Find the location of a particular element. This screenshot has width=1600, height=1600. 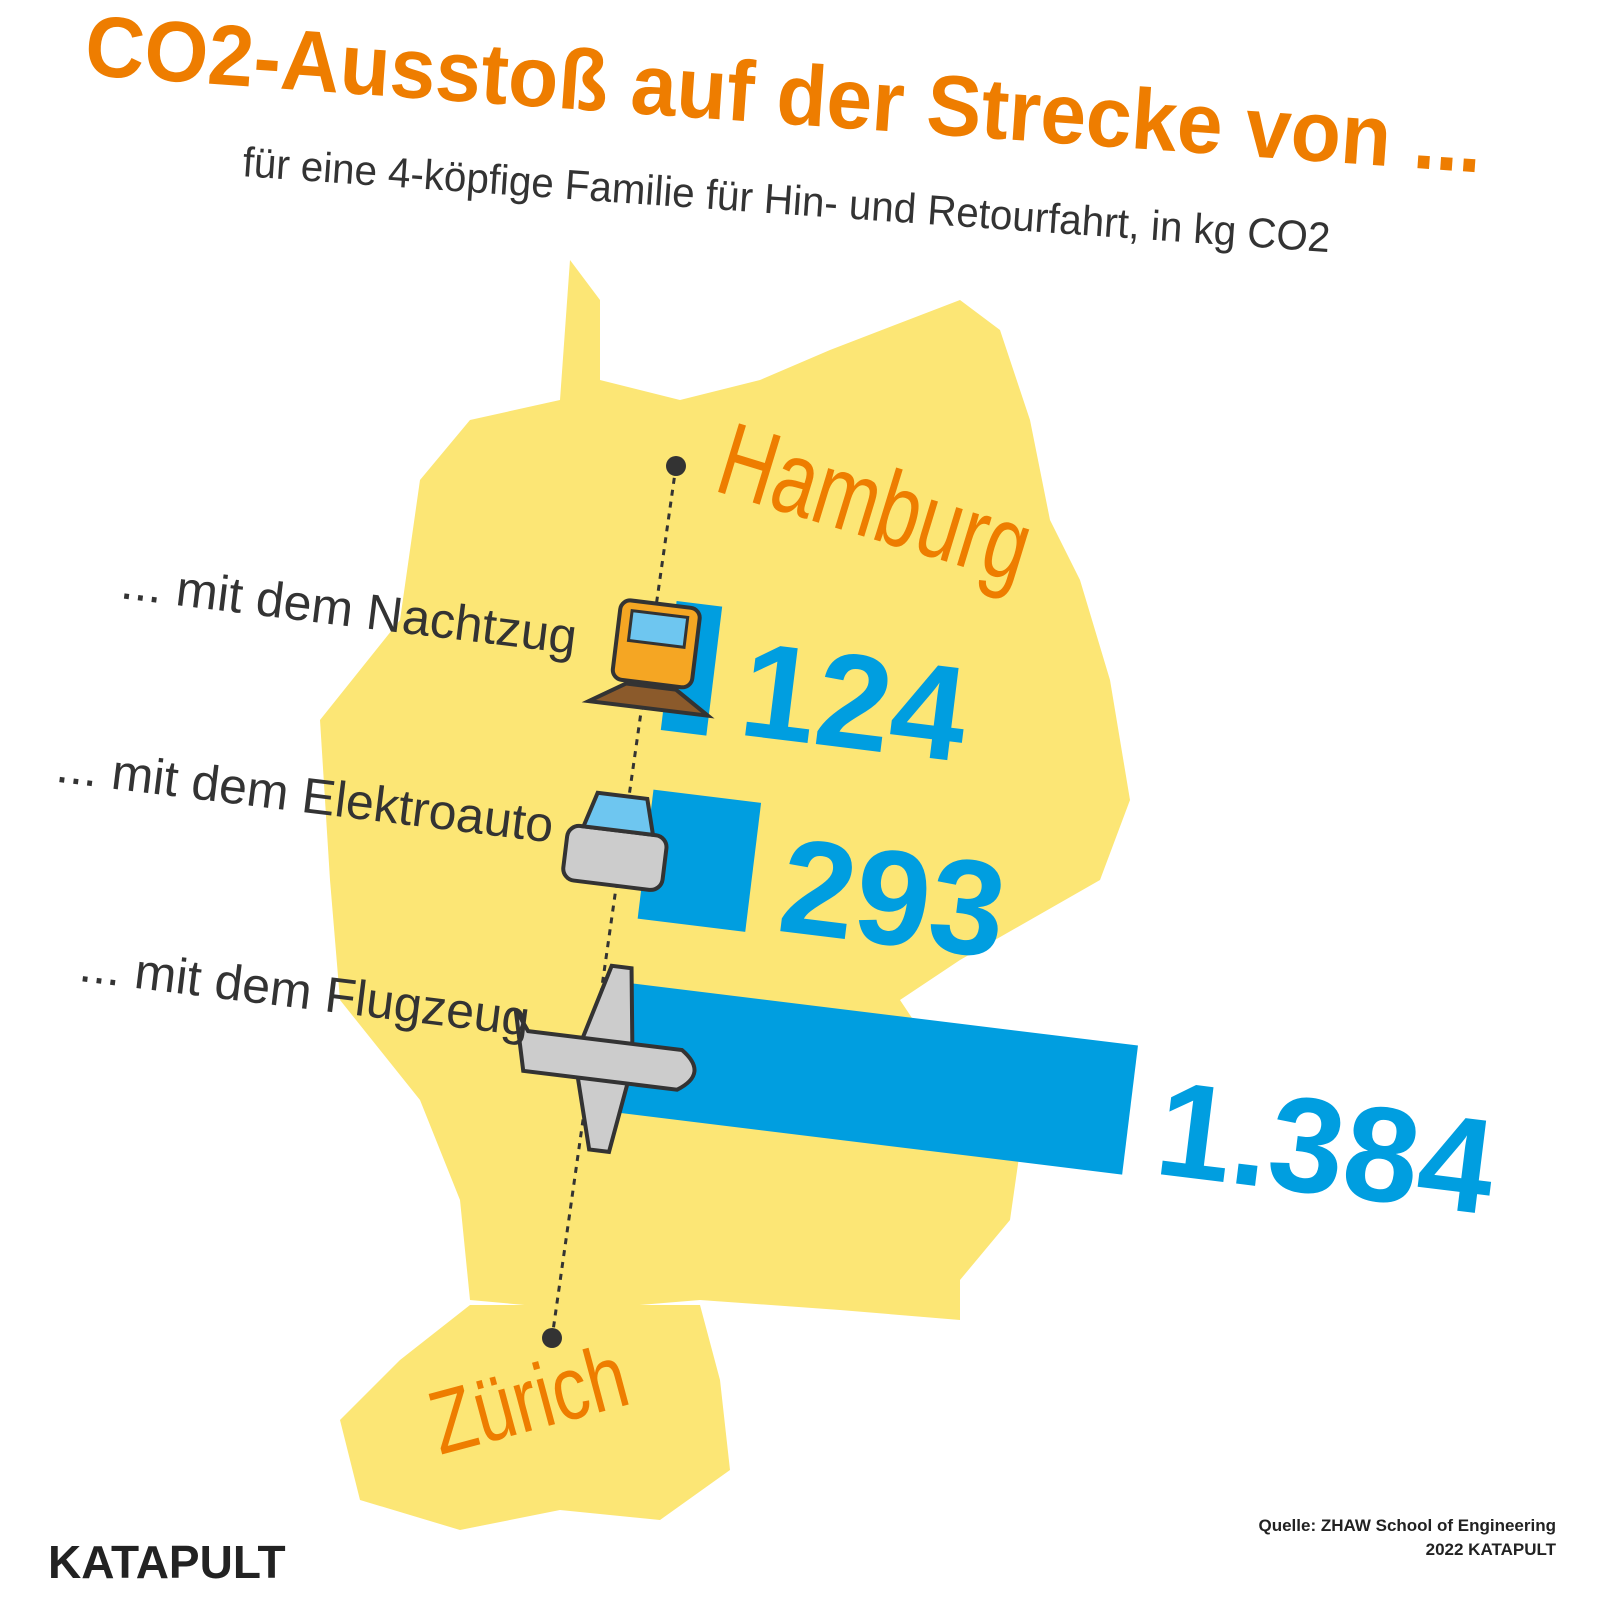

value-label: 124 is located at coordinates (854, 701).